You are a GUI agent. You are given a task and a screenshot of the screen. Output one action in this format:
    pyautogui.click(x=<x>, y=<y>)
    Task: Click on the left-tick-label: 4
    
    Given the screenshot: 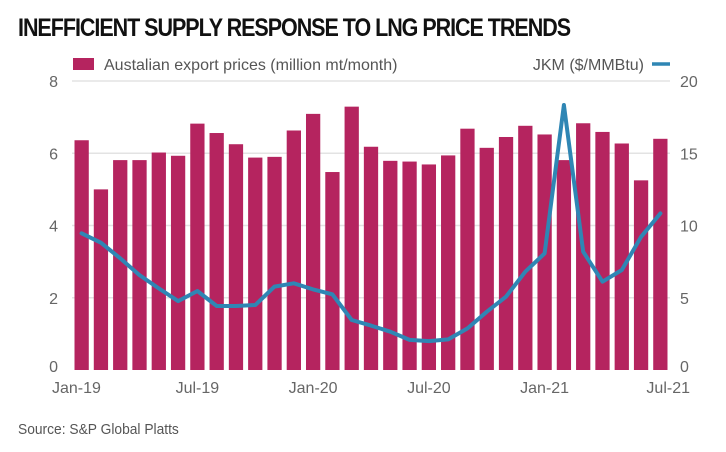 What is the action you would take?
    pyautogui.click(x=53, y=227)
    